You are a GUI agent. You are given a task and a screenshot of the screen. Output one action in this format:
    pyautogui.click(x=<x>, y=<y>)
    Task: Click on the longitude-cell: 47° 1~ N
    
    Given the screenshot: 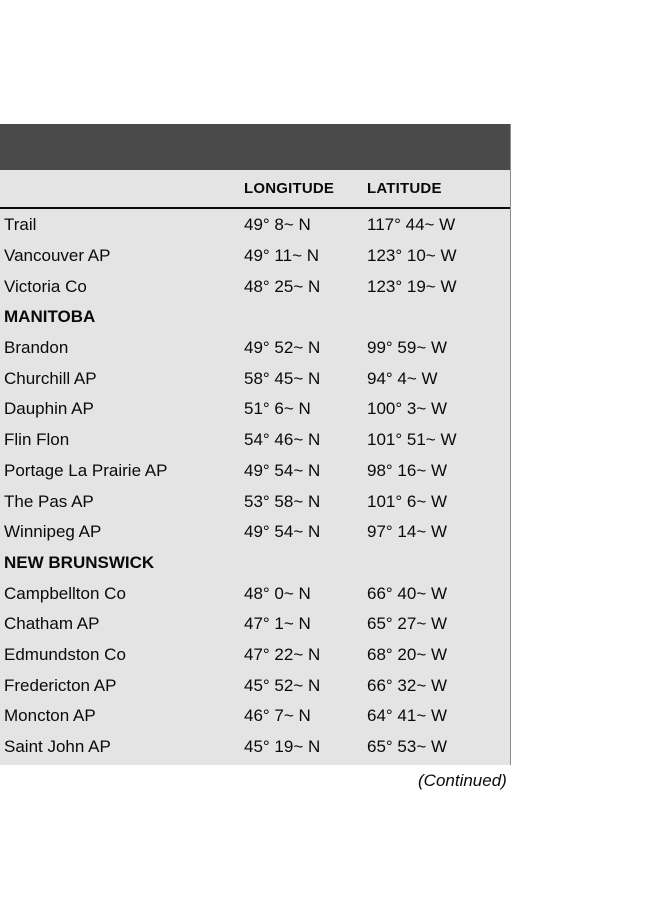 What is the action you would take?
    pyautogui.click(x=277, y=624)
    